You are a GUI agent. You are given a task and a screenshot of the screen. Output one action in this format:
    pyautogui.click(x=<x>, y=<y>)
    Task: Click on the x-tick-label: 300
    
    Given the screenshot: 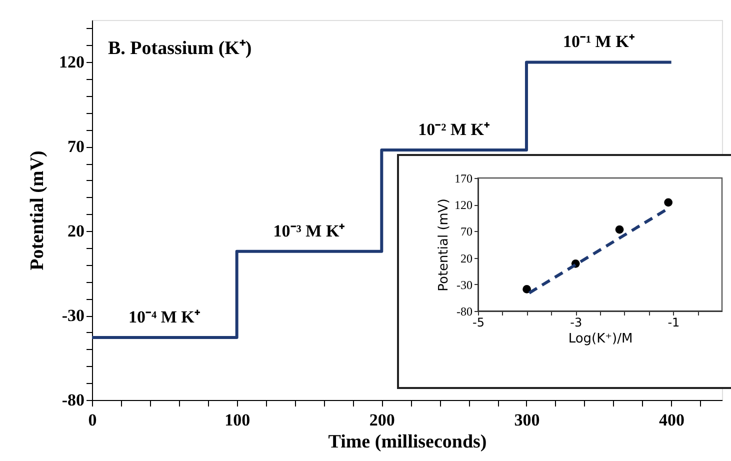 What is the action you would take?
    pyautogui.click(x=527, y=420)
    